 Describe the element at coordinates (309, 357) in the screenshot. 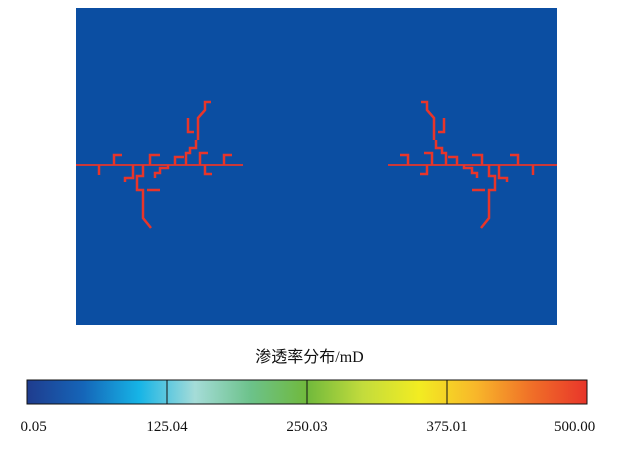

I see `colorbar-label: 渗透率分布/mD` at that location.